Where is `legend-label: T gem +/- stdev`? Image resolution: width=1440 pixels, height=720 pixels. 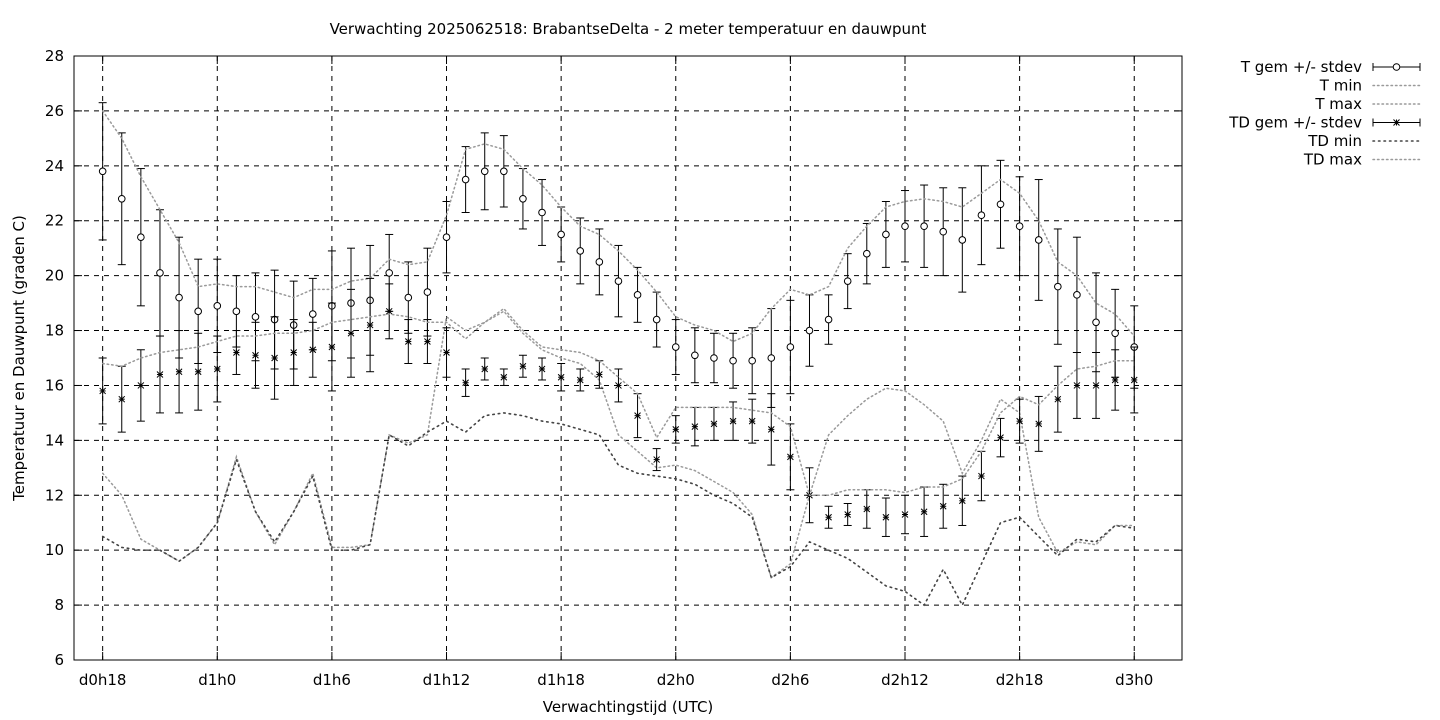
legend-label: T gem +/- stdev is located at coordinates (1301, 67).